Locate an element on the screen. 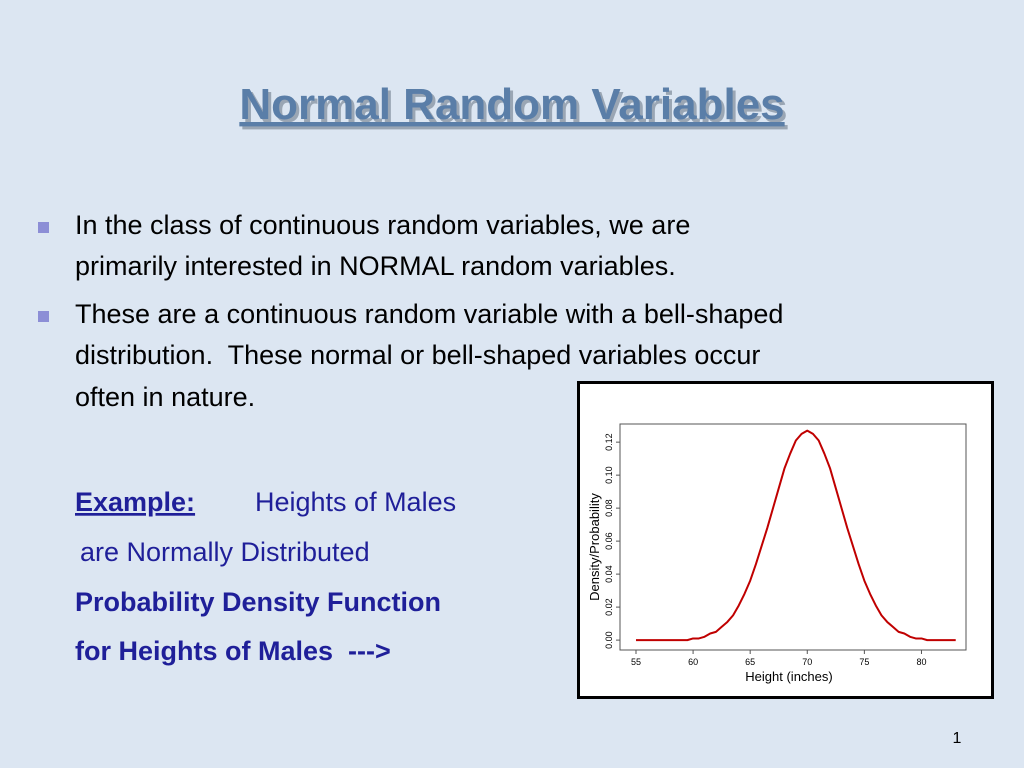  example-text: Probability Density Function is located at coordinates (258, 602).